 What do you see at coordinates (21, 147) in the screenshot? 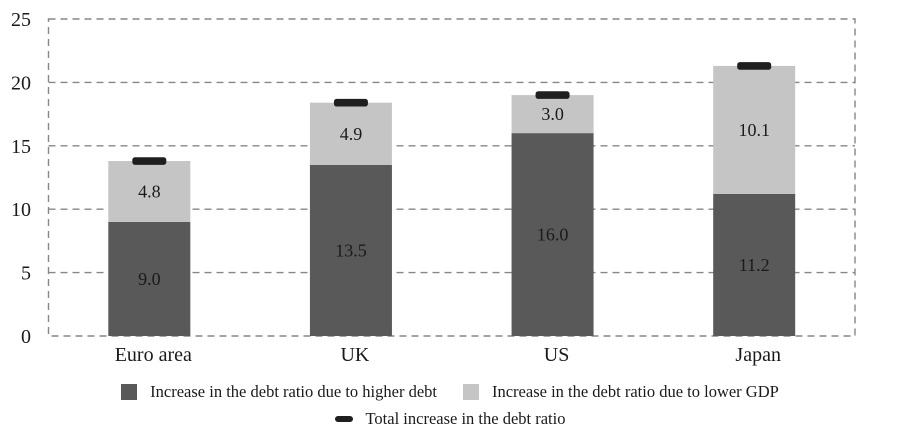
I see `y-axis-tick-label: 15` at bounding box center [21, 147].